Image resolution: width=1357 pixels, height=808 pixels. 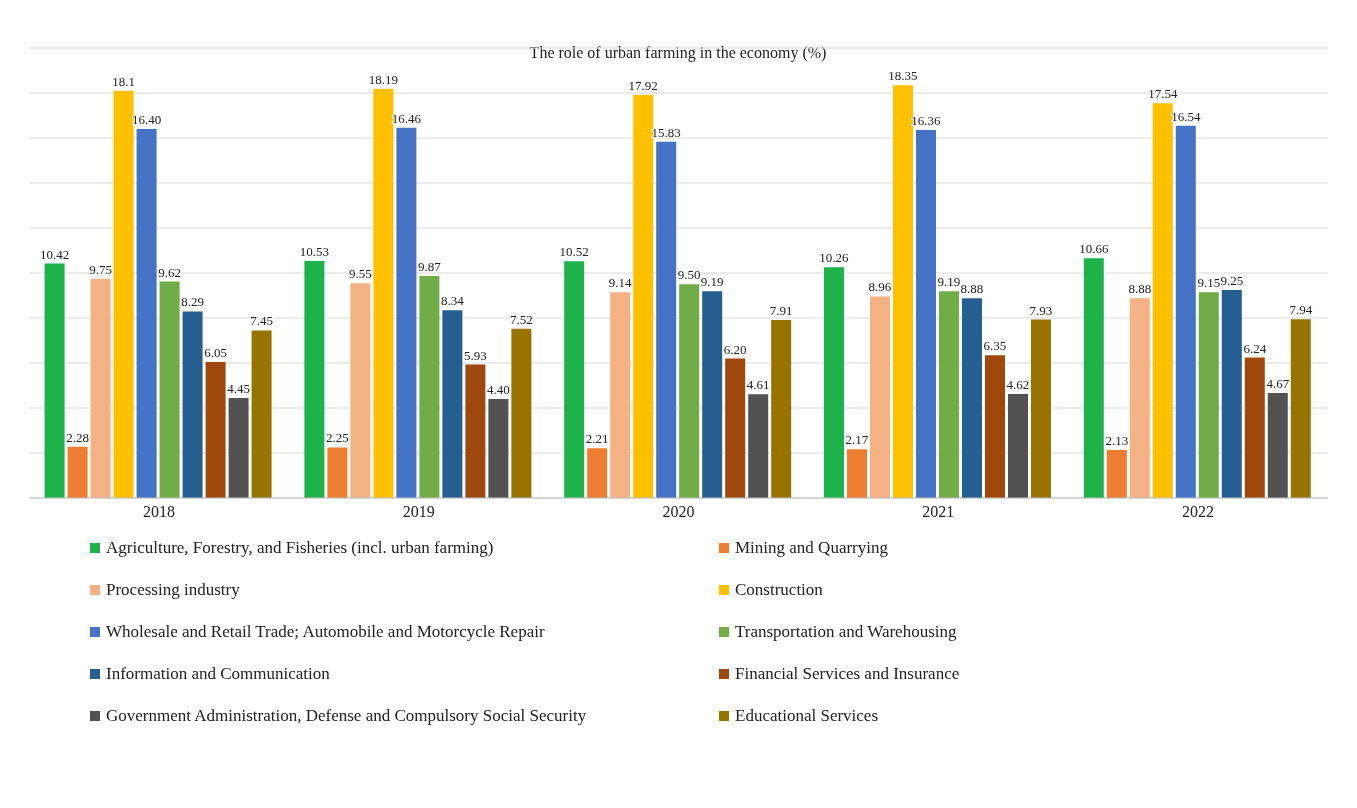 I want to click on data-label: 4.62, so click(x=1018, y=385).